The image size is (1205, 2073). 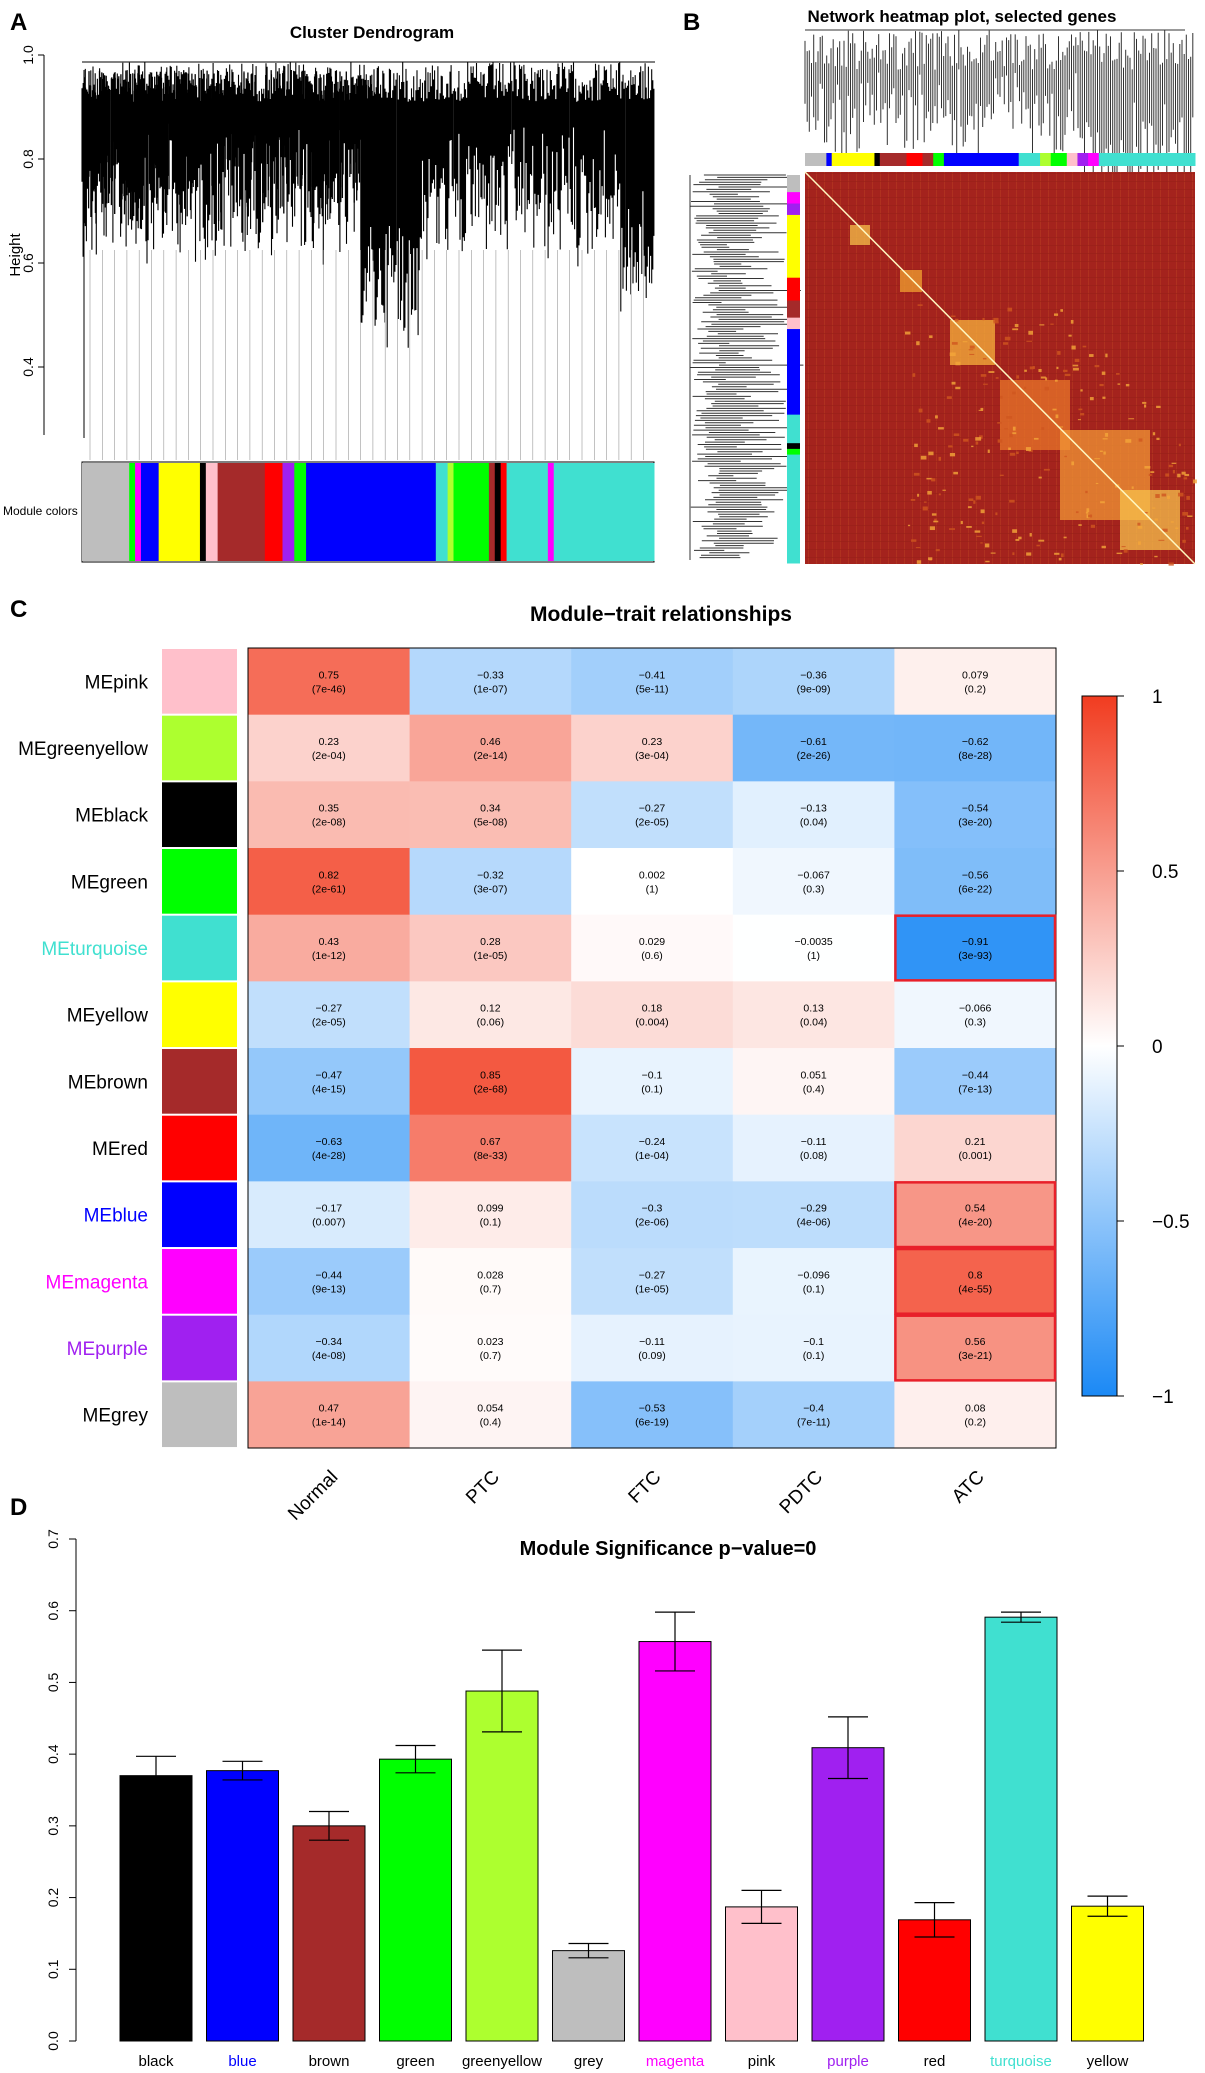 What do you see at coordinates (801, 1492) in the screenshot?
I see `column-label: PDTC` at bounding box center [801, 1492].